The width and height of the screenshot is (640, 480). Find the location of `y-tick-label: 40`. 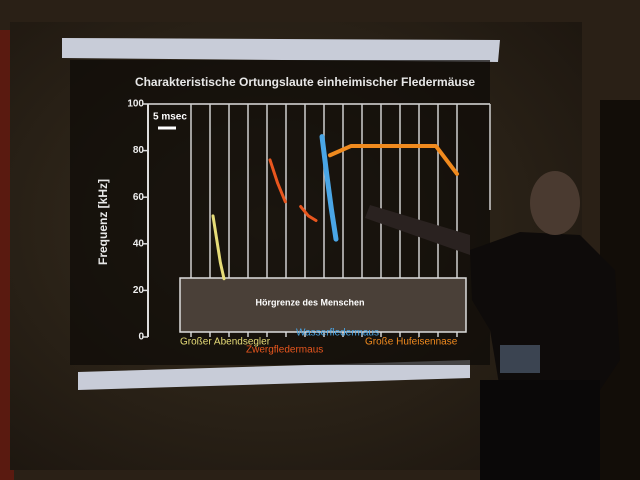

y-tick-label: 40 is located at coordinates (139, 243).